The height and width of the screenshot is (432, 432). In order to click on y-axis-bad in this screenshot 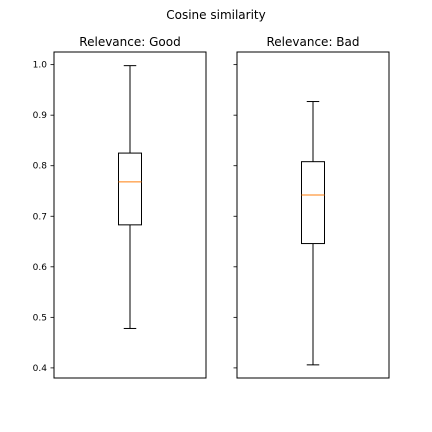, I will do `click(235, 216)`.